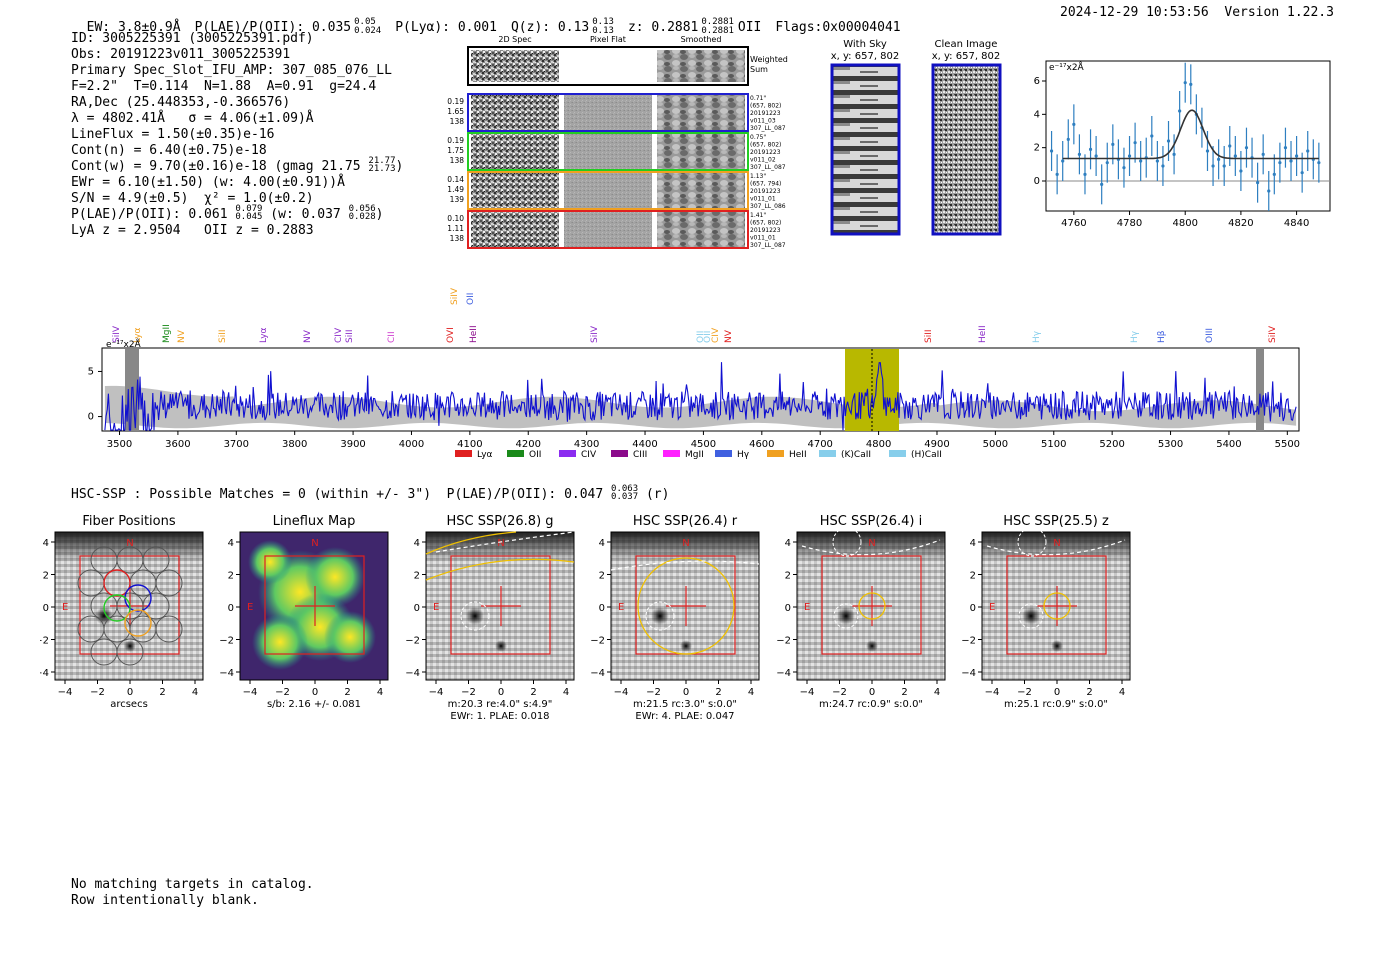 The width and height of the screenshot is (1400, 953). I want to click on spectrum-xtick-label: 4900, so click(936, 444).